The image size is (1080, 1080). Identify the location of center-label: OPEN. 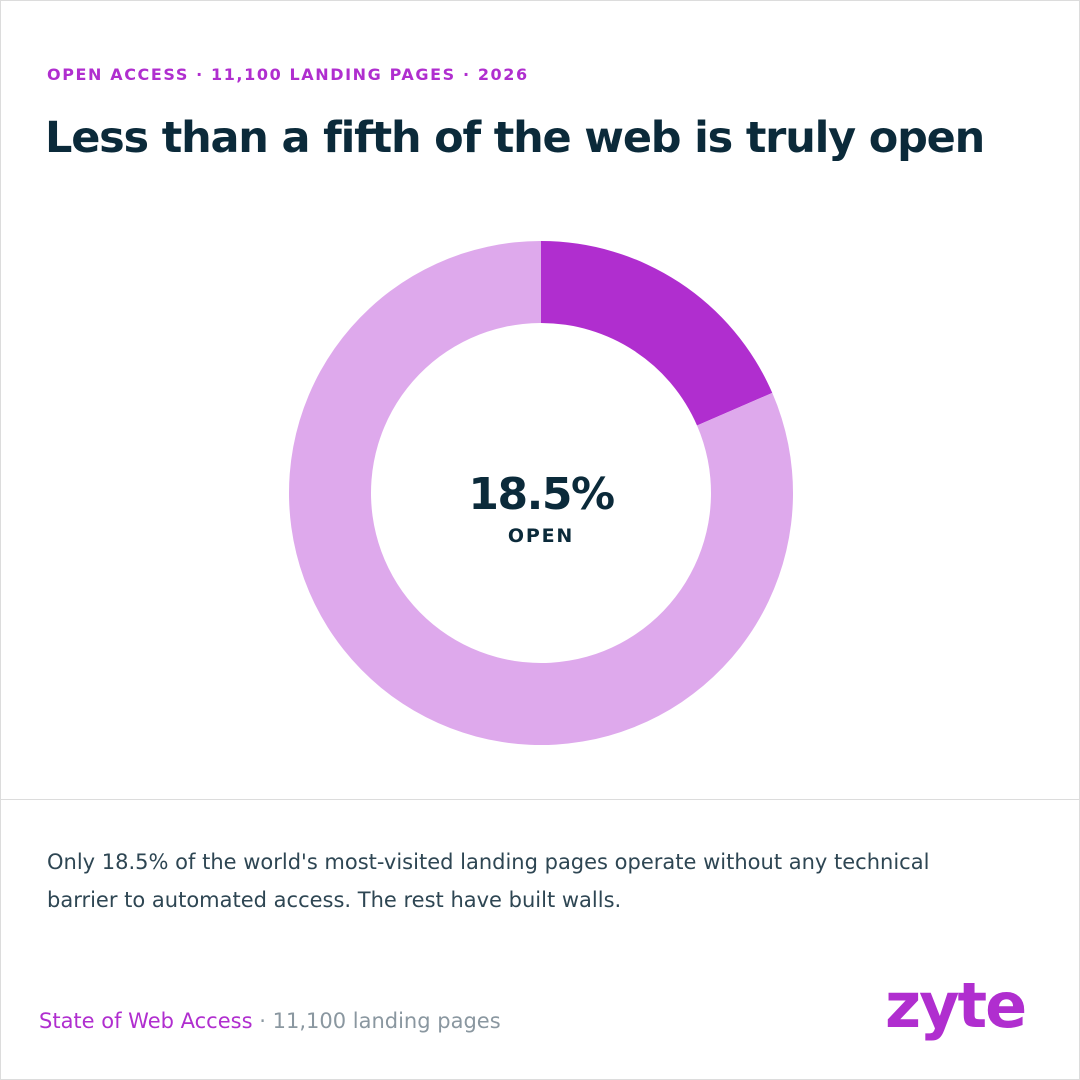
(541, 536).